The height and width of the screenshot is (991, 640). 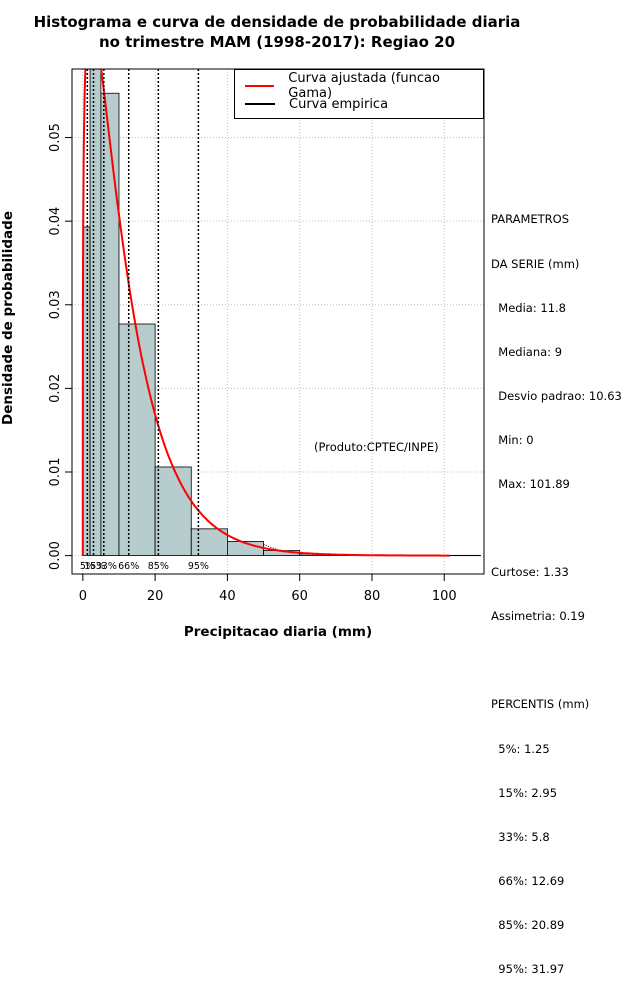 What do you see at coordinates (268, 589) in the screenshot?
I see `x-axis: 0 20 40 60 80 100` at bounding box center [268, 589].